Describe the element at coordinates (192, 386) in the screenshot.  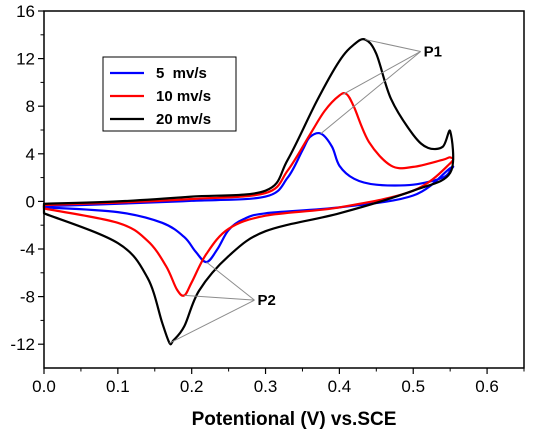
I see `x-tick-label: 0.2` at that location.